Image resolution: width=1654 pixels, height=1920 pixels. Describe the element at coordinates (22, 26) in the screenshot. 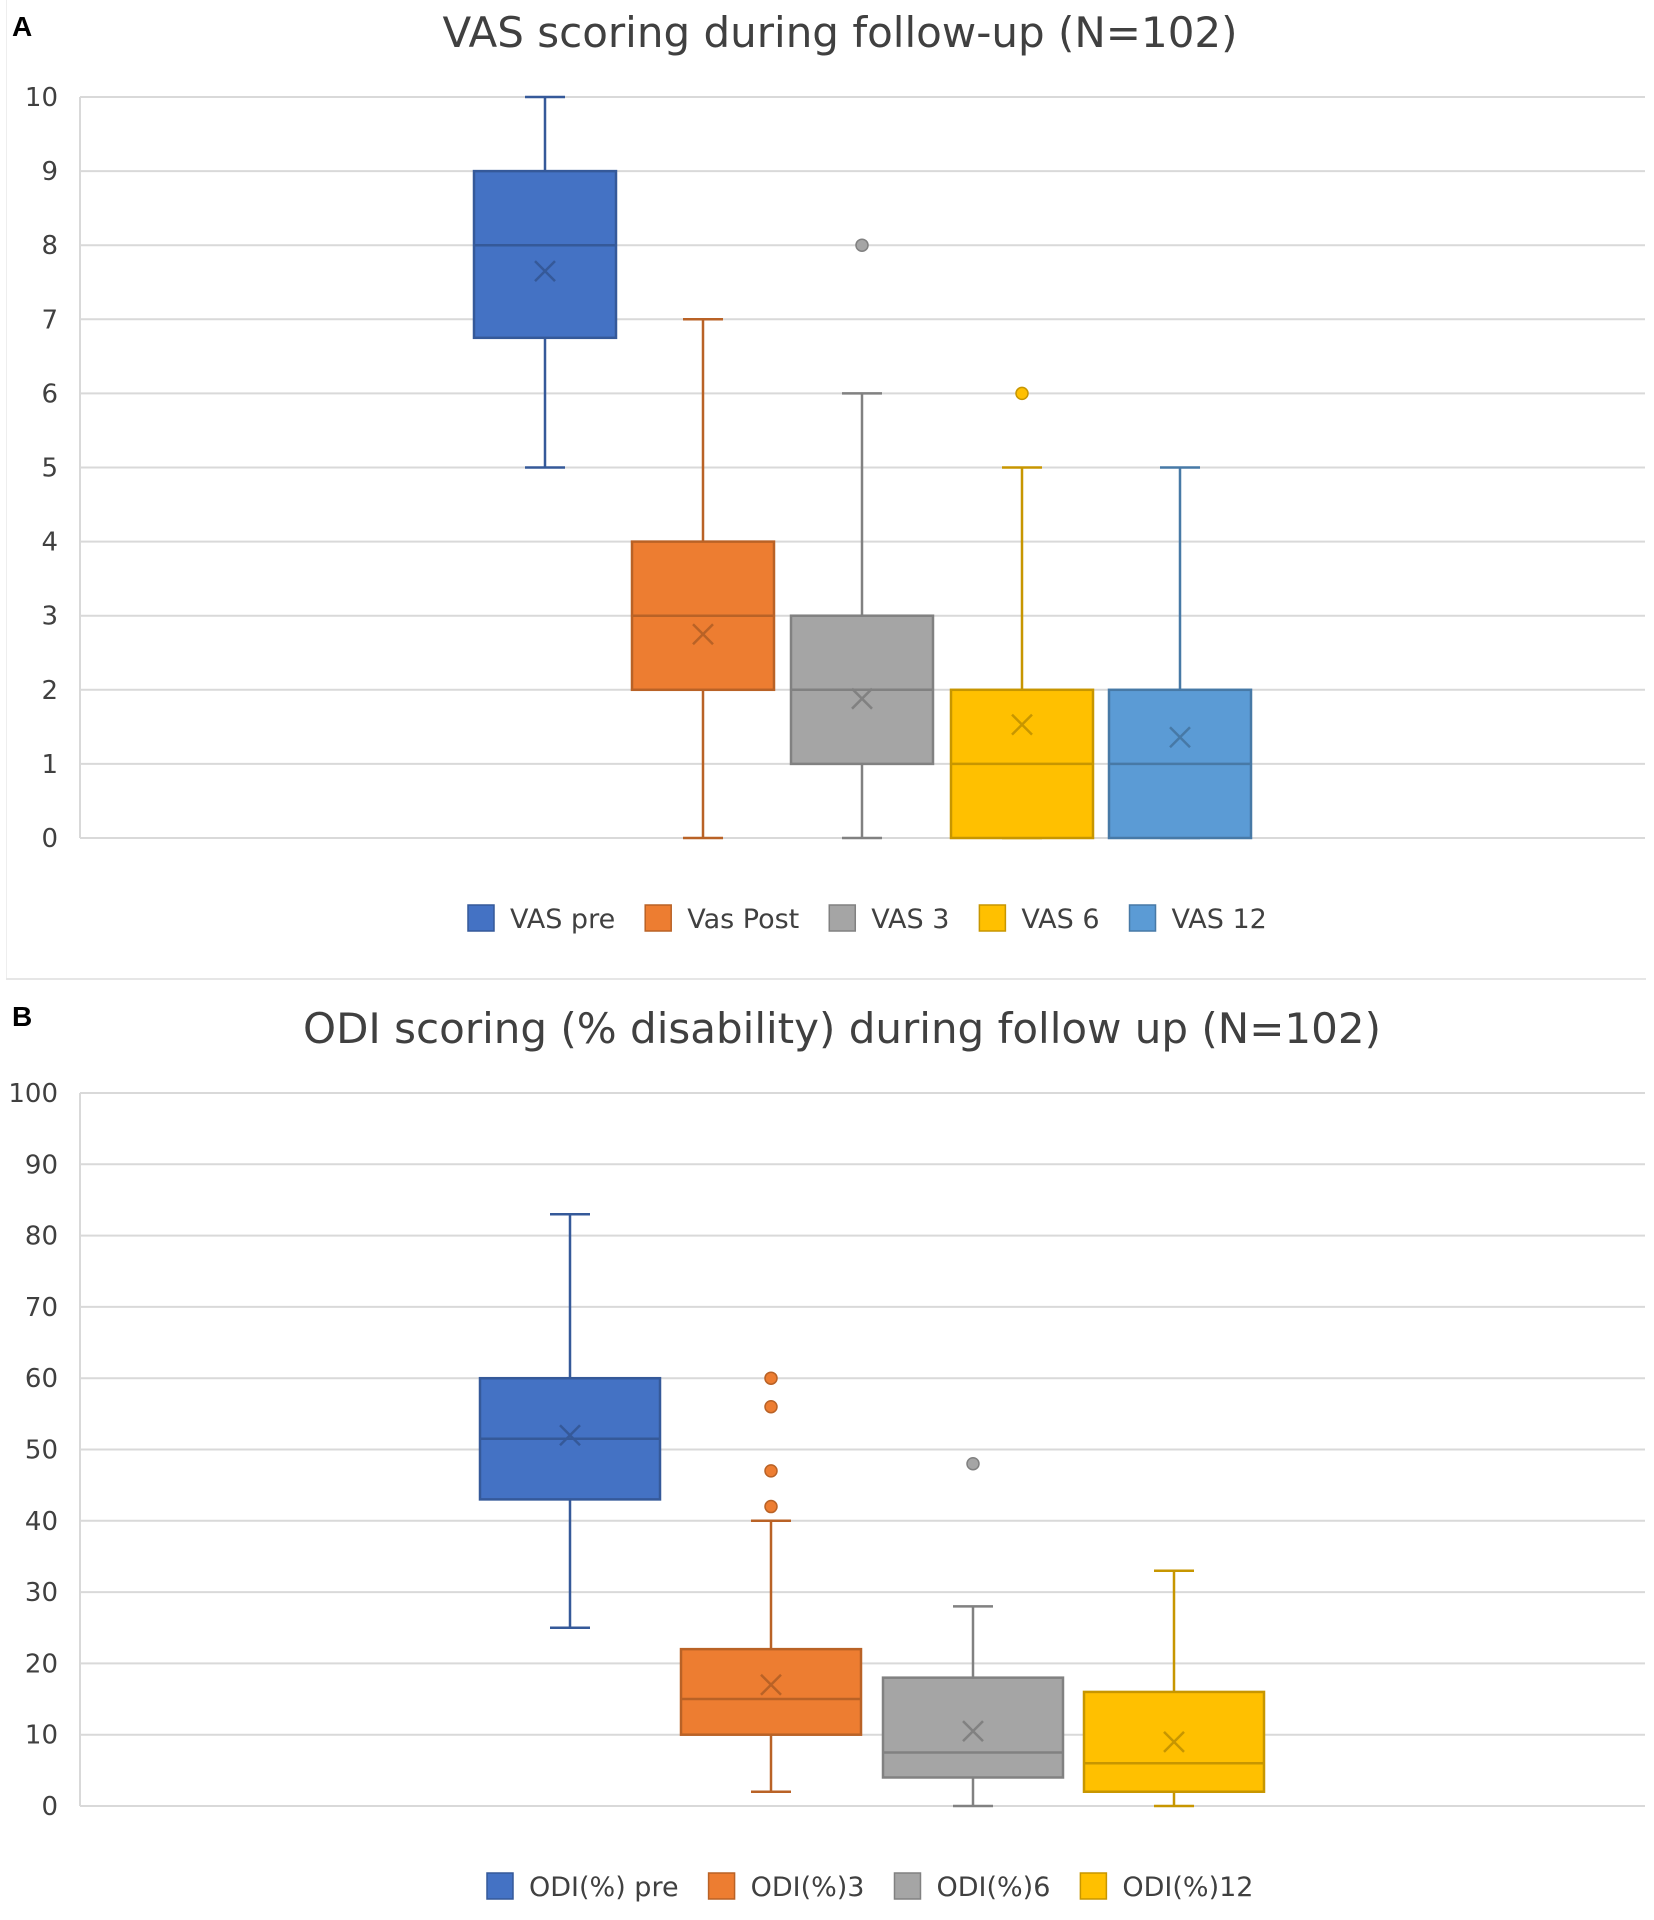

I see `chart-a-panel-label: A` at that location.